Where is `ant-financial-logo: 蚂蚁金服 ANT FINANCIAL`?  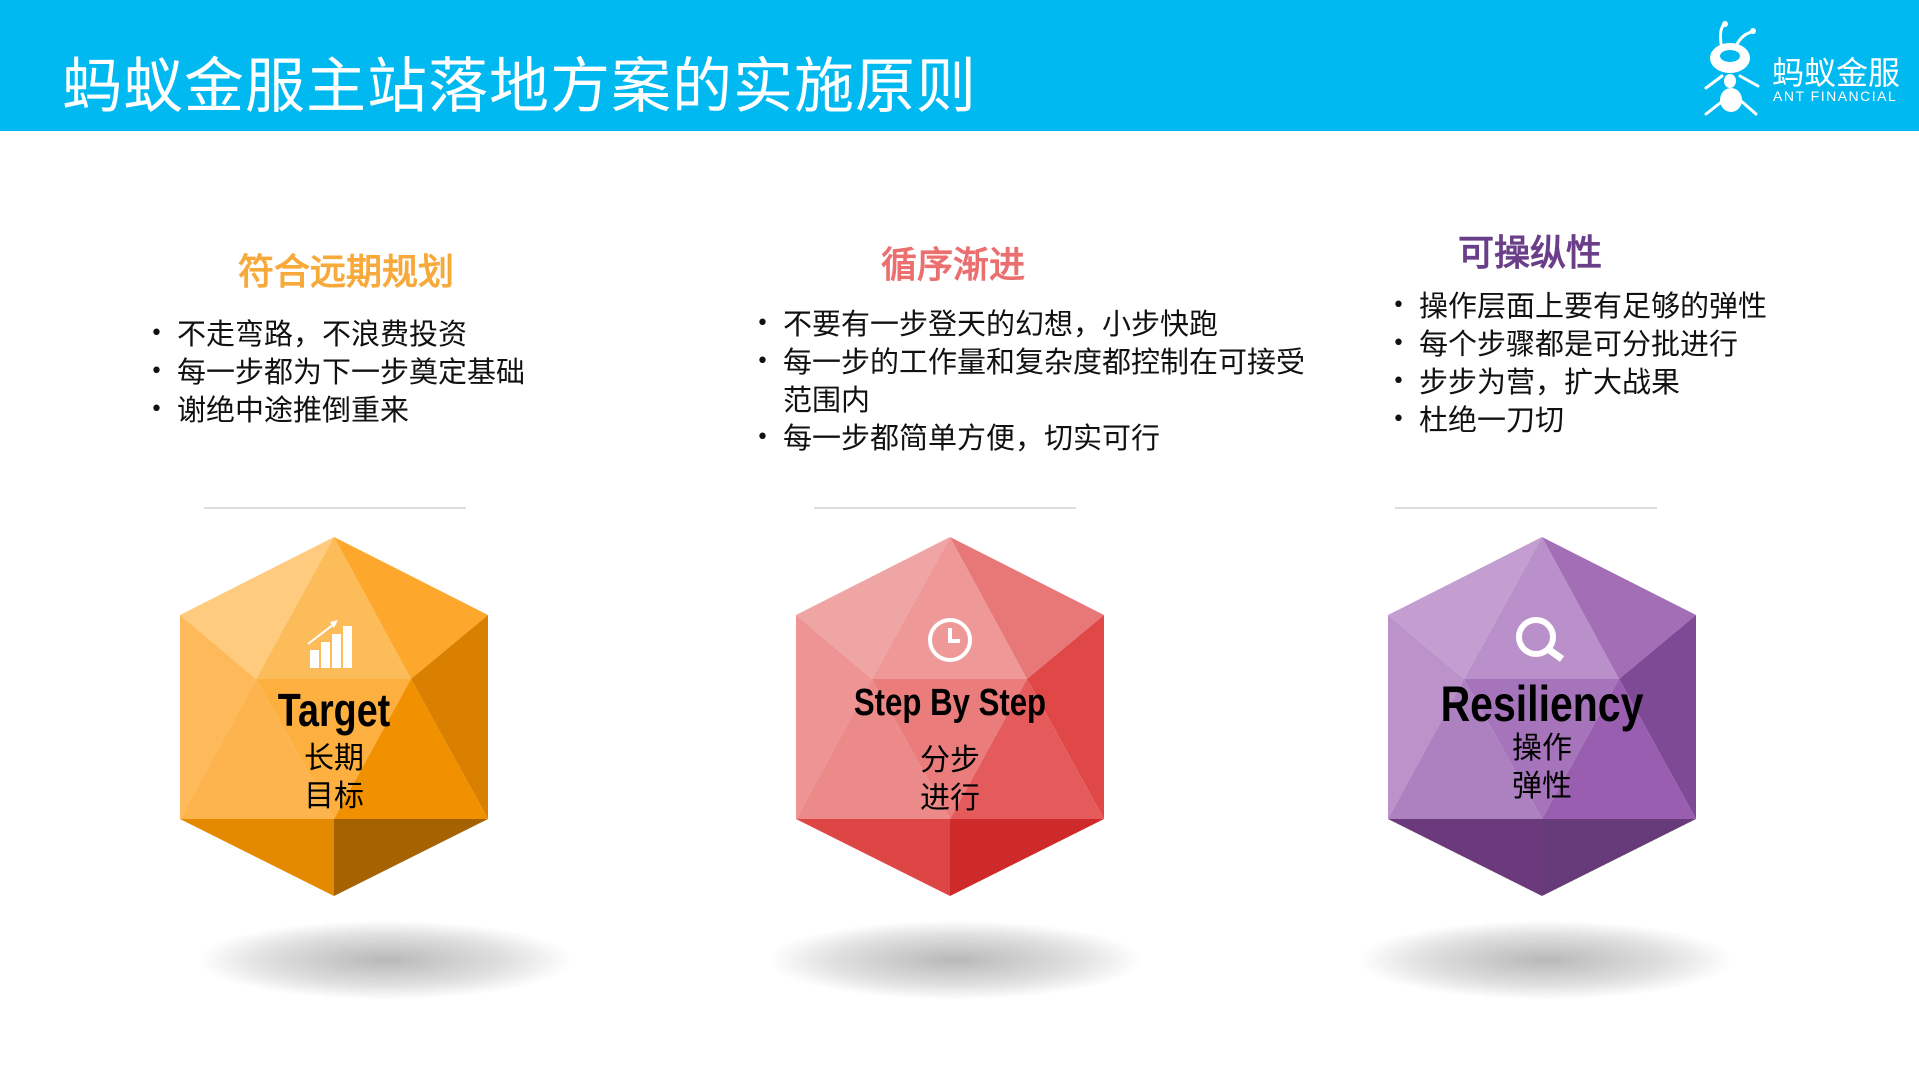 ant-financial-logo: 蚂蚁金服 ANT FINANCIAL is located at coordinates (1805, 69).